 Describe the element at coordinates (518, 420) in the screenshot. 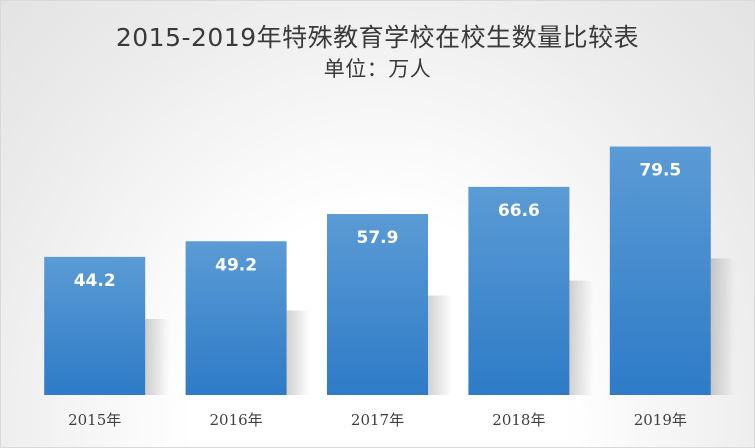

I see `x-tick-label-4: 2018年` at that location.